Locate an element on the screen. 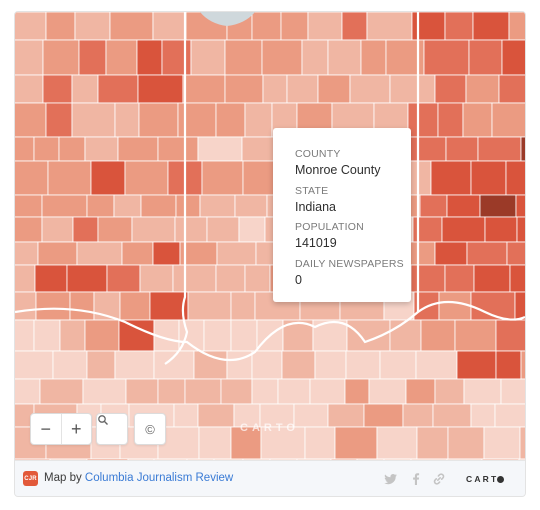 The width and height of the screenshot is (540, 510). attribution-button: © is located at coordinates (150, 429).